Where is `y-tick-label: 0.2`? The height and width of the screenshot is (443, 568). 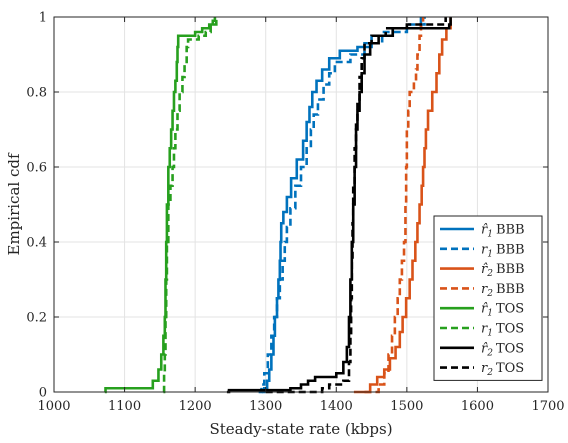 y-tick-label: 0.2 is located at coordinates (36, 318).